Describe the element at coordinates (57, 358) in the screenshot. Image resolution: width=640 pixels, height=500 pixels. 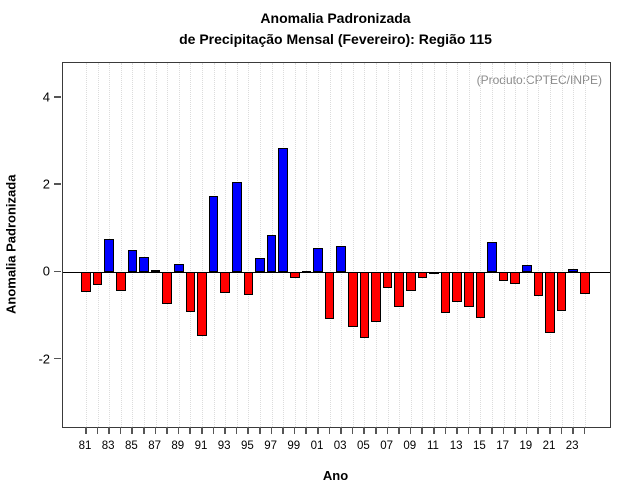
I see `y-tick--2` at that location.